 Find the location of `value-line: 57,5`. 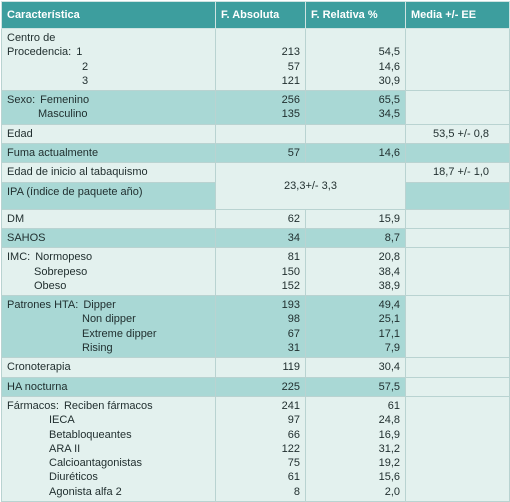

value-line: 57,5 is located at coordinates (355, 387).